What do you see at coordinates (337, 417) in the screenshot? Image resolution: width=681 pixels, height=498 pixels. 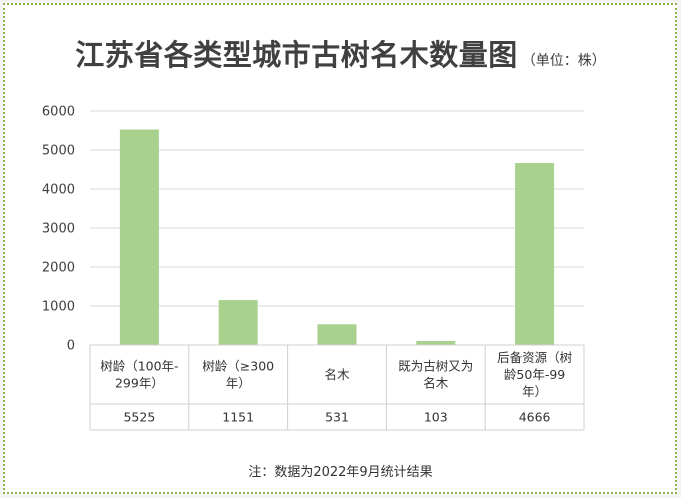 I see `data-table-value: 531` at bounding box center [337, 417].